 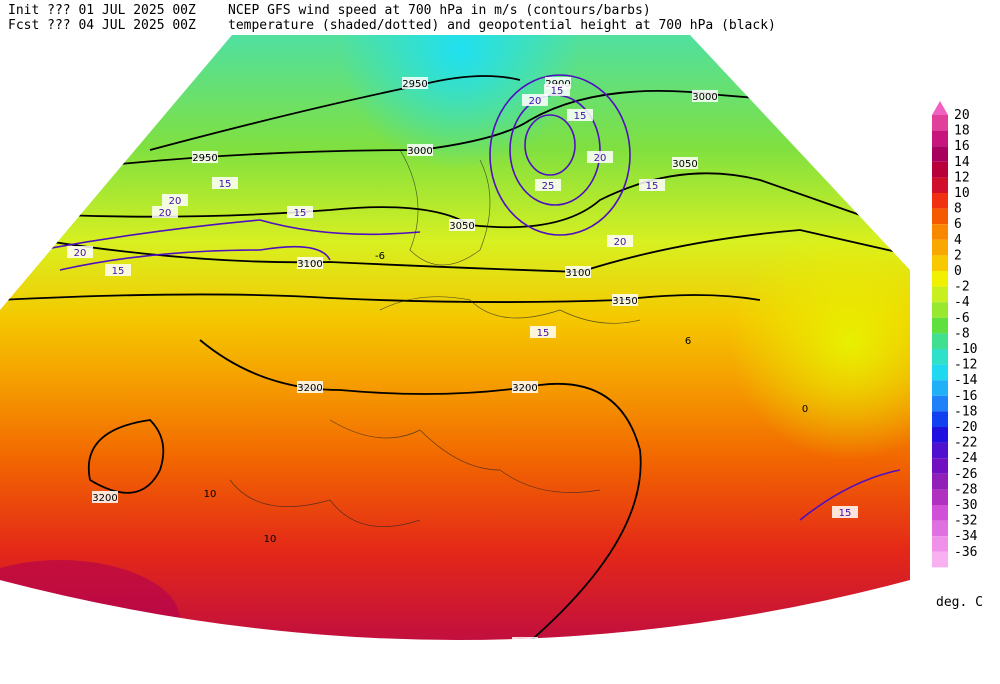 I want to click on colorbar-label: -36, so click(x=965, y=552).